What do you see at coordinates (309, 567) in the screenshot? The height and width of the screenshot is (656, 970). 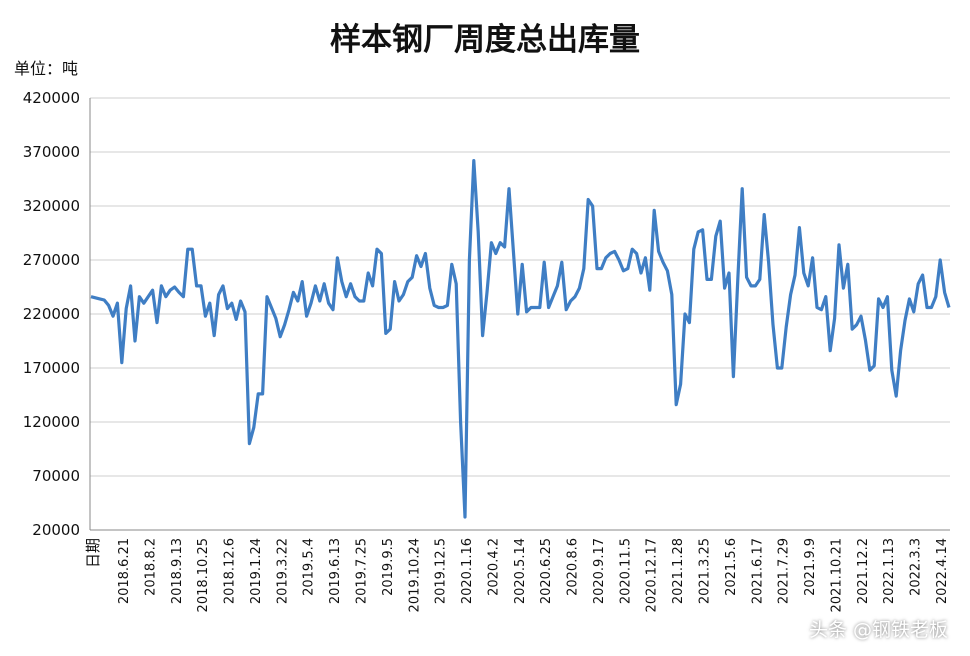 I see `x-tick-label: 2019.5.4` at bounding box center [309, 567].